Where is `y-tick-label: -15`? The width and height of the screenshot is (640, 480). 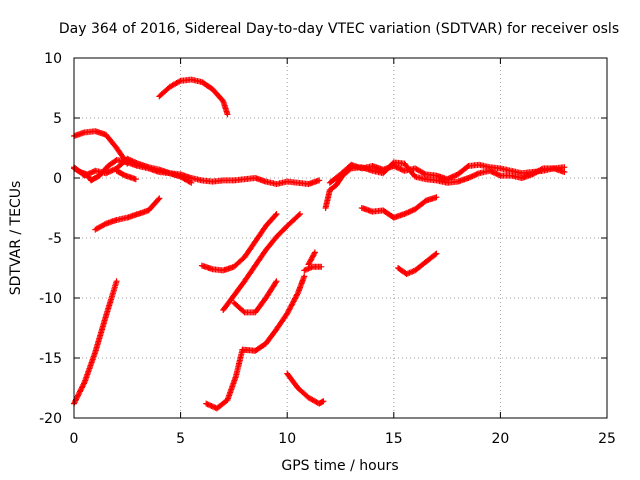 y-tick-label: -15 is located at coordinates (50, 359).